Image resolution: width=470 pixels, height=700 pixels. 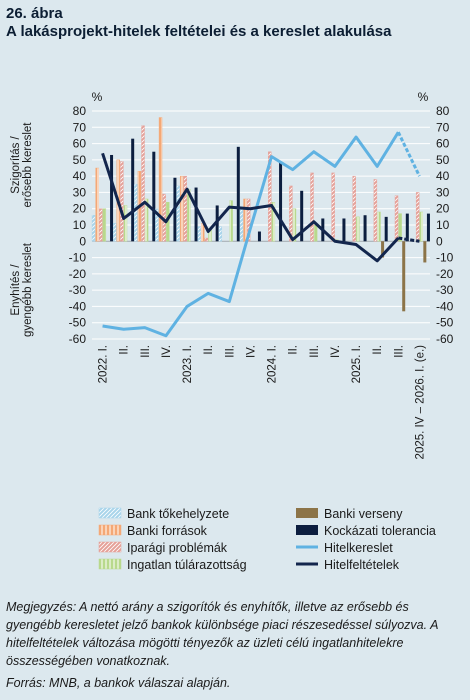 What do you see at coordinates (167, 531) in the screenshot?
I see `legend-label-banki-forrasok: Banki források` at bounding box center [167, 531].